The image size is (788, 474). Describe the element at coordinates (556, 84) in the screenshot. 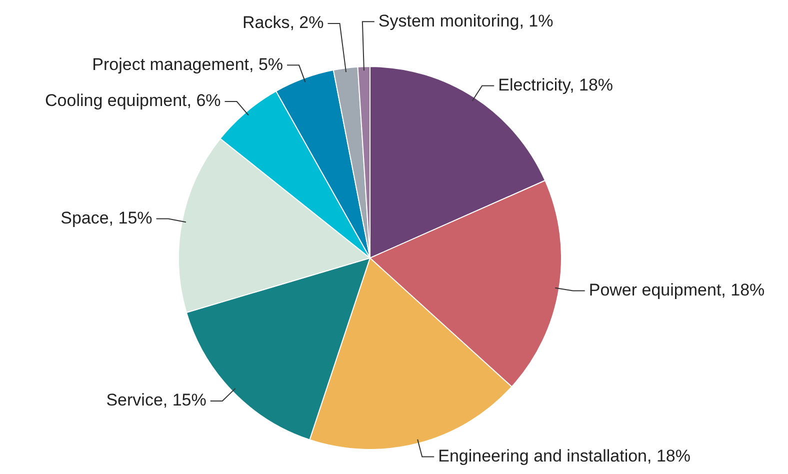

I see `slice-label: Electricity, 18%` at that location.